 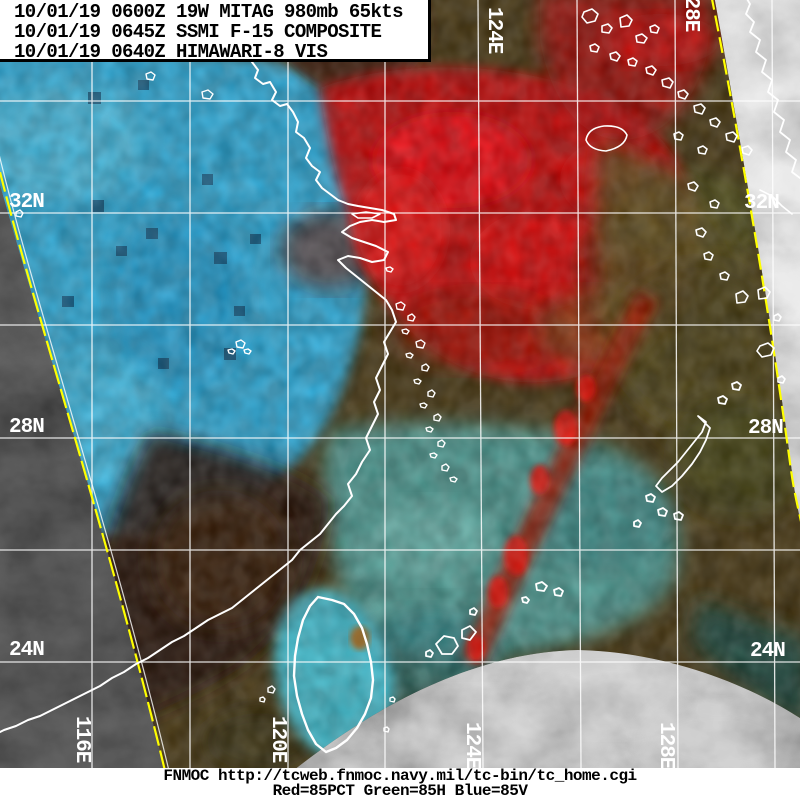 What do you see at coordinates (471, 745) in the screenshot?
I see `lon-label-124e-bottom: 124E` at bounding box center [471, 745].